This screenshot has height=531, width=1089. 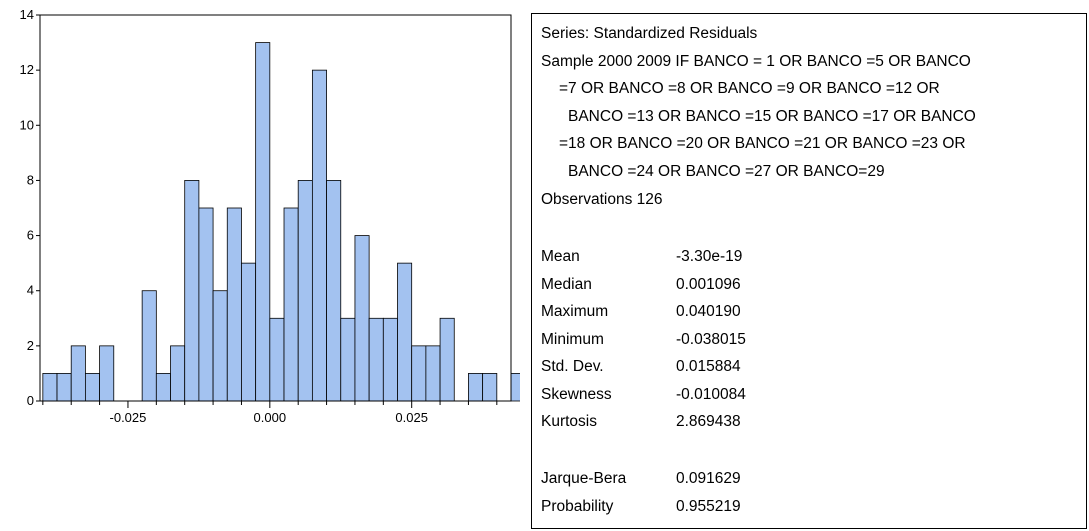 What do you see at coordinates (30, 207) in the screenshot?
I see `y-axis: 0 2 4 6 8 10 12 14` at bounding box center [30, 207].